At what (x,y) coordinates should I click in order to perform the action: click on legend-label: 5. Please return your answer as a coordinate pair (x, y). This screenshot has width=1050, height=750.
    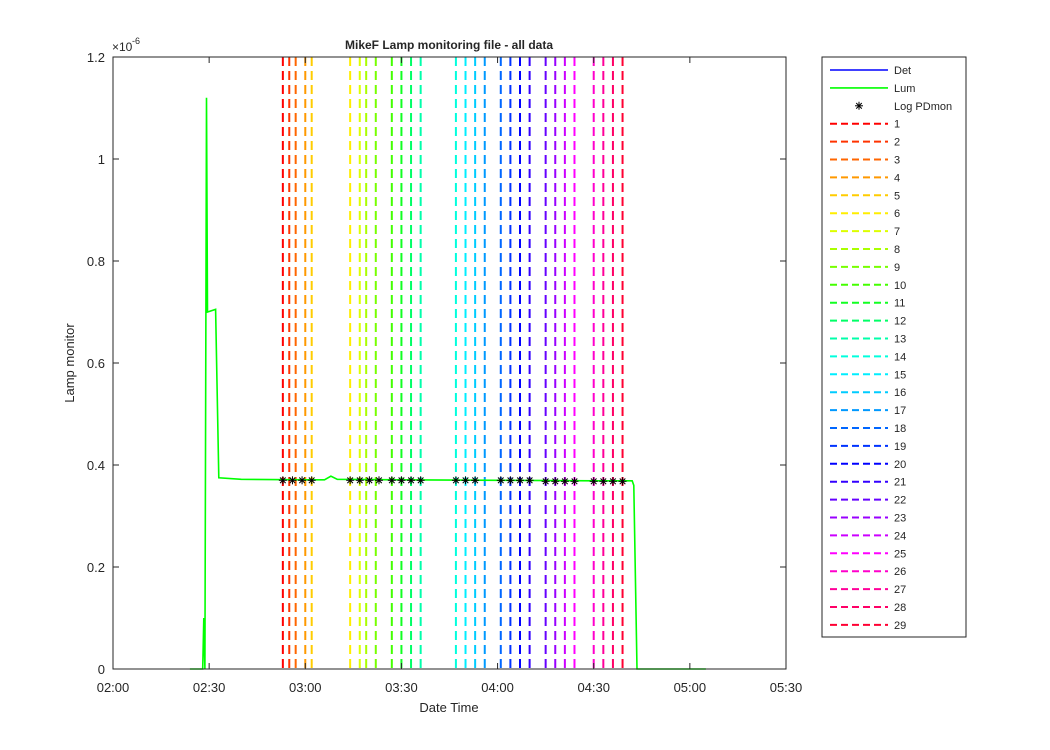
    Looking at the image, I should click on (897, 196).